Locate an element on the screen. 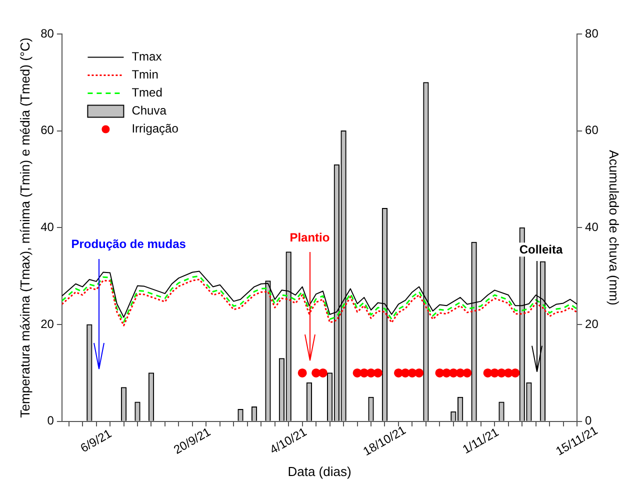 The image size is (635, 488). legend-label: Irrigação is located at coordinates (155, 129).